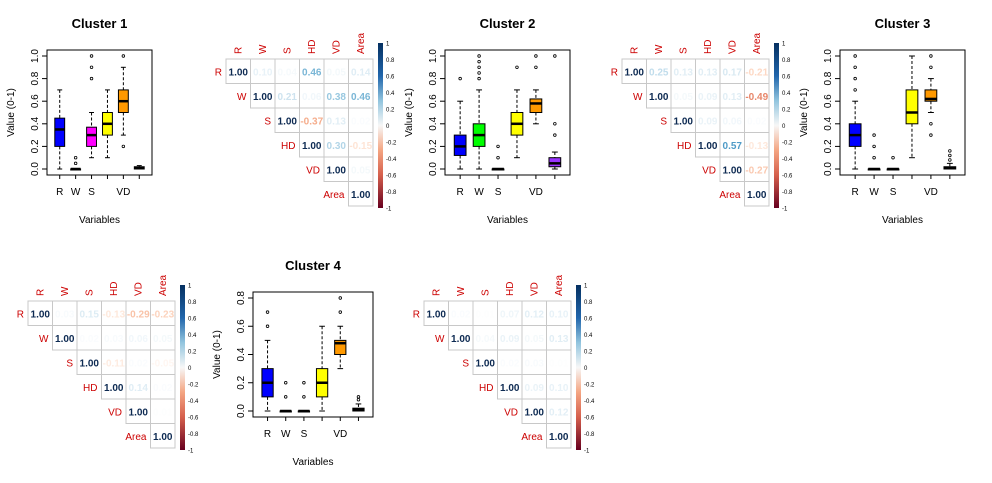  What do you see at coordinates (756, 170) in the screenshot?
I see `correlation-value: -0.27` at bounding box center [756, 170].